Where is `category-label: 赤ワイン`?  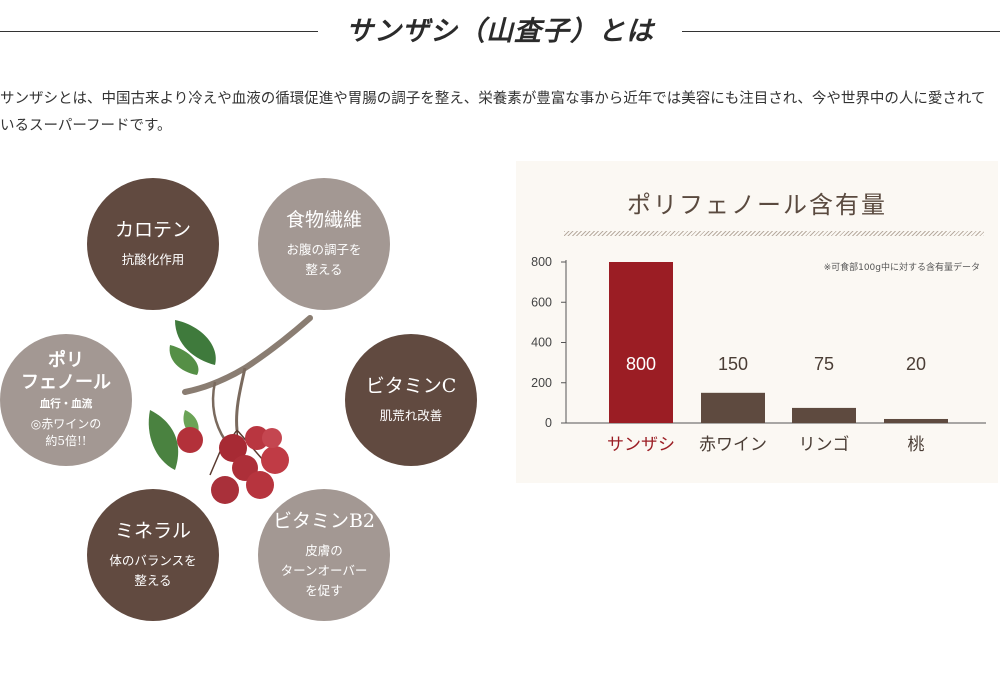 category-label: 赤ワイン is located at coordinates (733, 445).